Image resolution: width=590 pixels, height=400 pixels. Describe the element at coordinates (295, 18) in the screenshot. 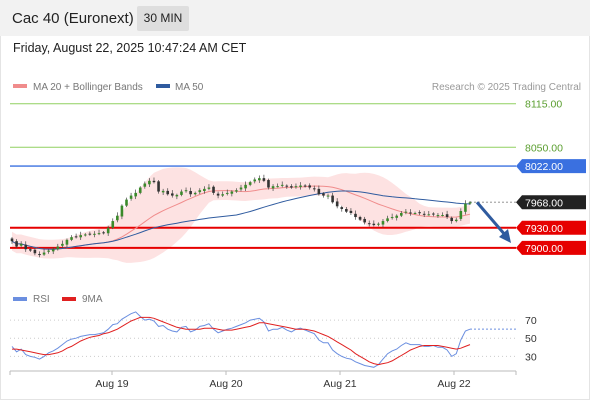

I see `header-bar: Cac 40 (Euronext) 30 MIN` at that location.